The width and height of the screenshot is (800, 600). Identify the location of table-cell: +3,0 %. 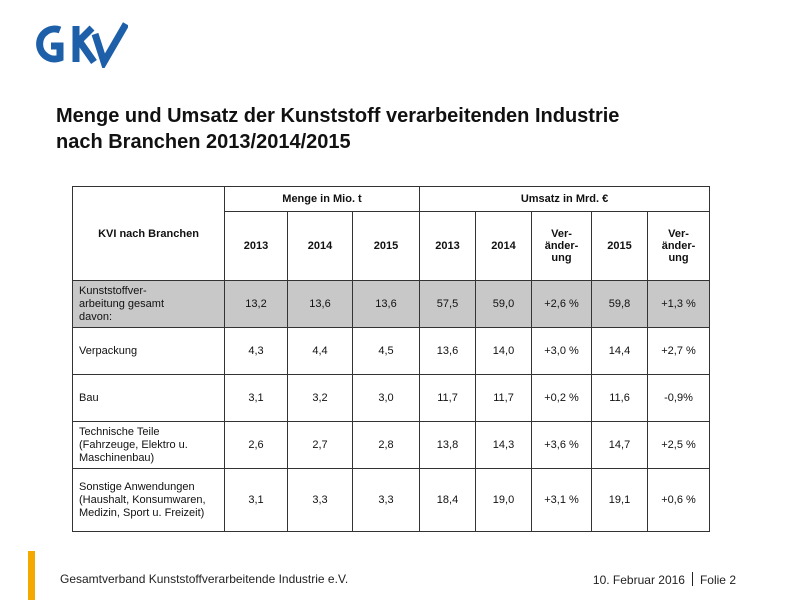
(562, 351).